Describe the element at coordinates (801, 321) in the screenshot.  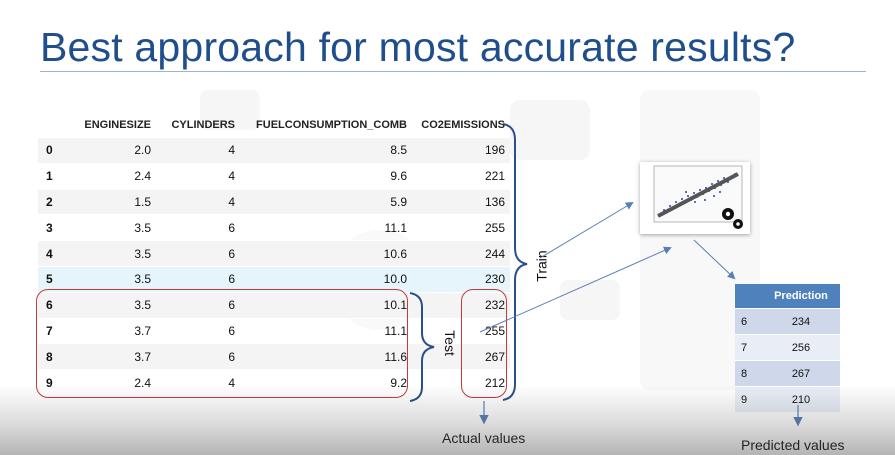
I see `prediction-value: 234` at that location.